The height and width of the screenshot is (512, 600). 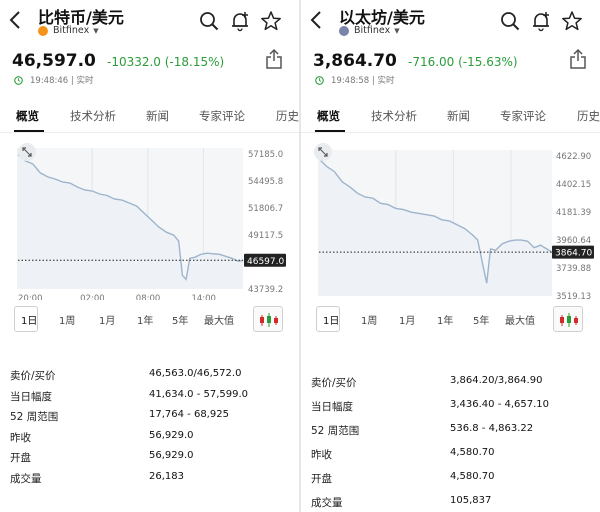 I want to click on exchange-label: Bitfinex, so click(x=71, y=30).